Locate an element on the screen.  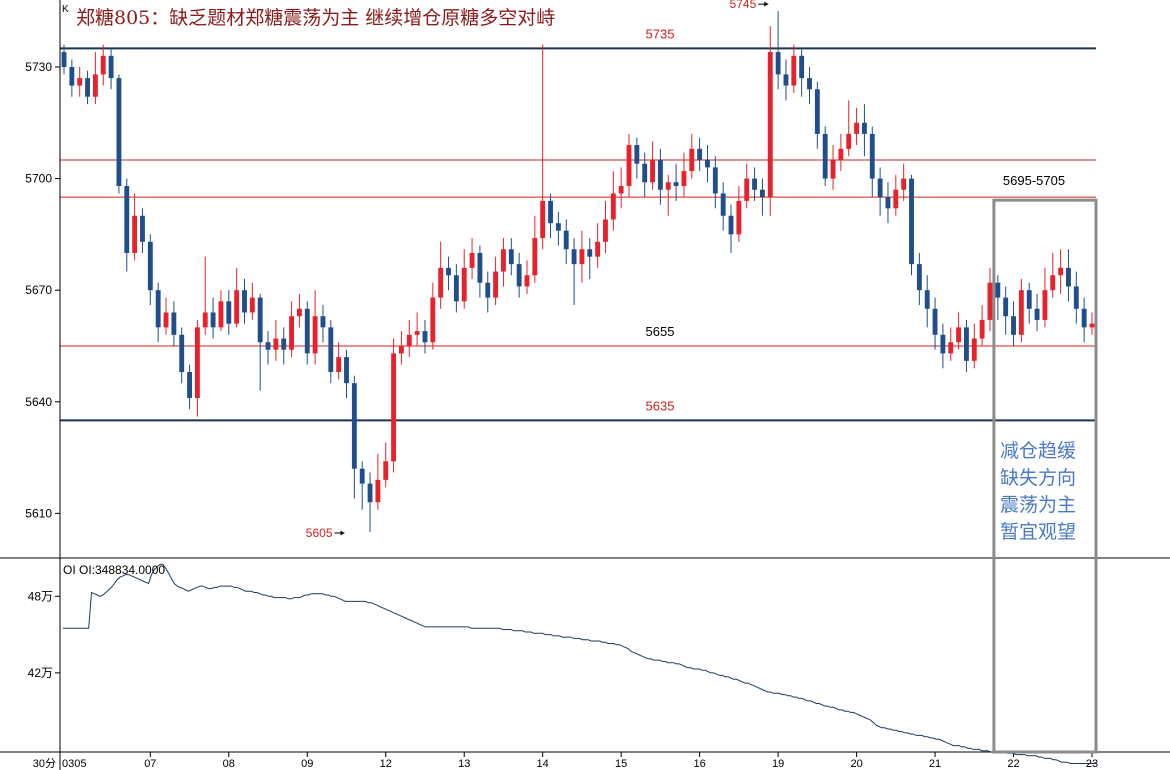
time-tick-label: 13 is located at coordinates (464, 764).